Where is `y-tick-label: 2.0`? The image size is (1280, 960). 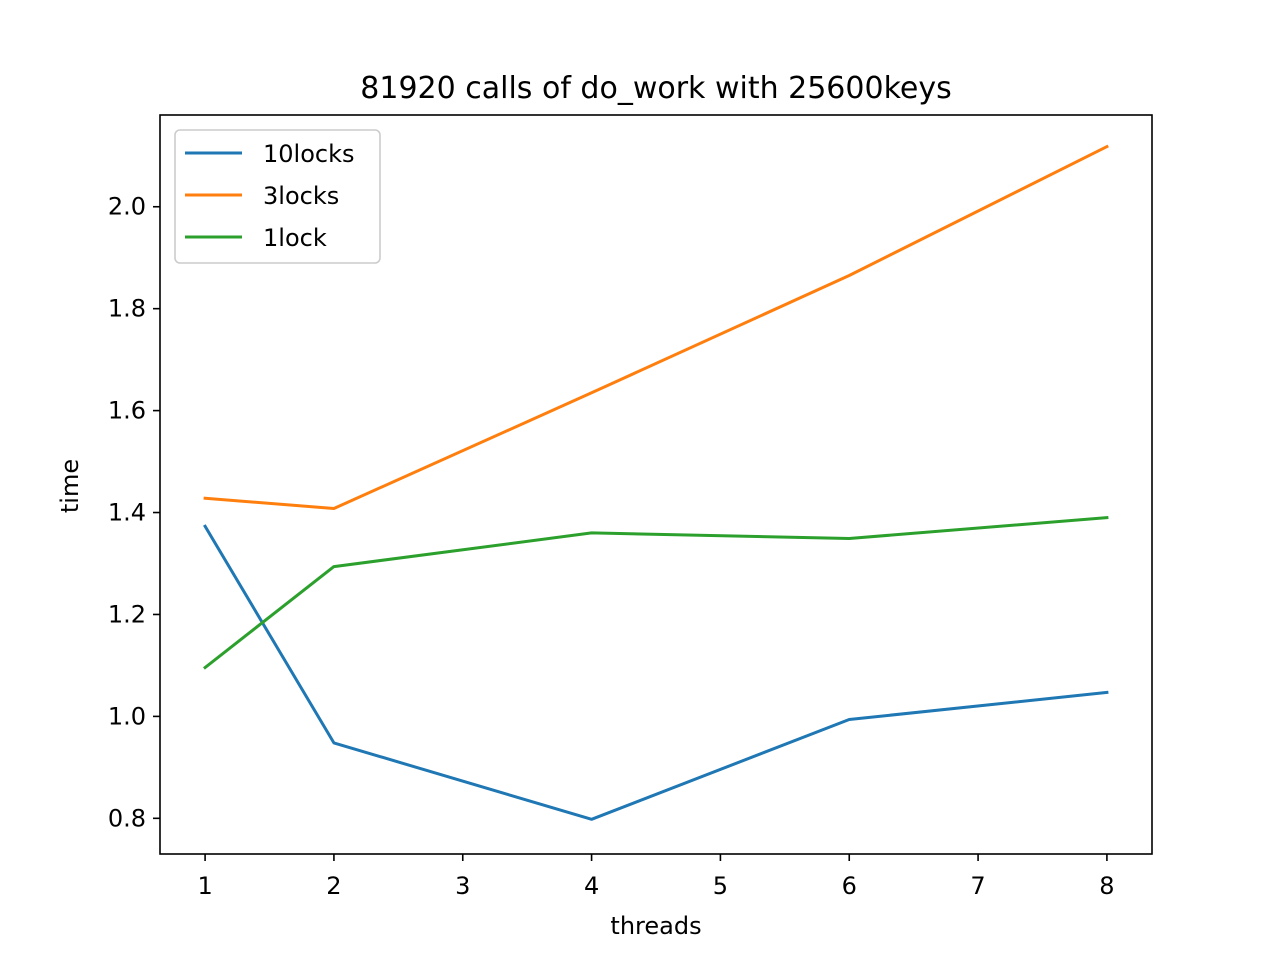 y-tick-label: 2.0 is located at coordinates (127, 207).